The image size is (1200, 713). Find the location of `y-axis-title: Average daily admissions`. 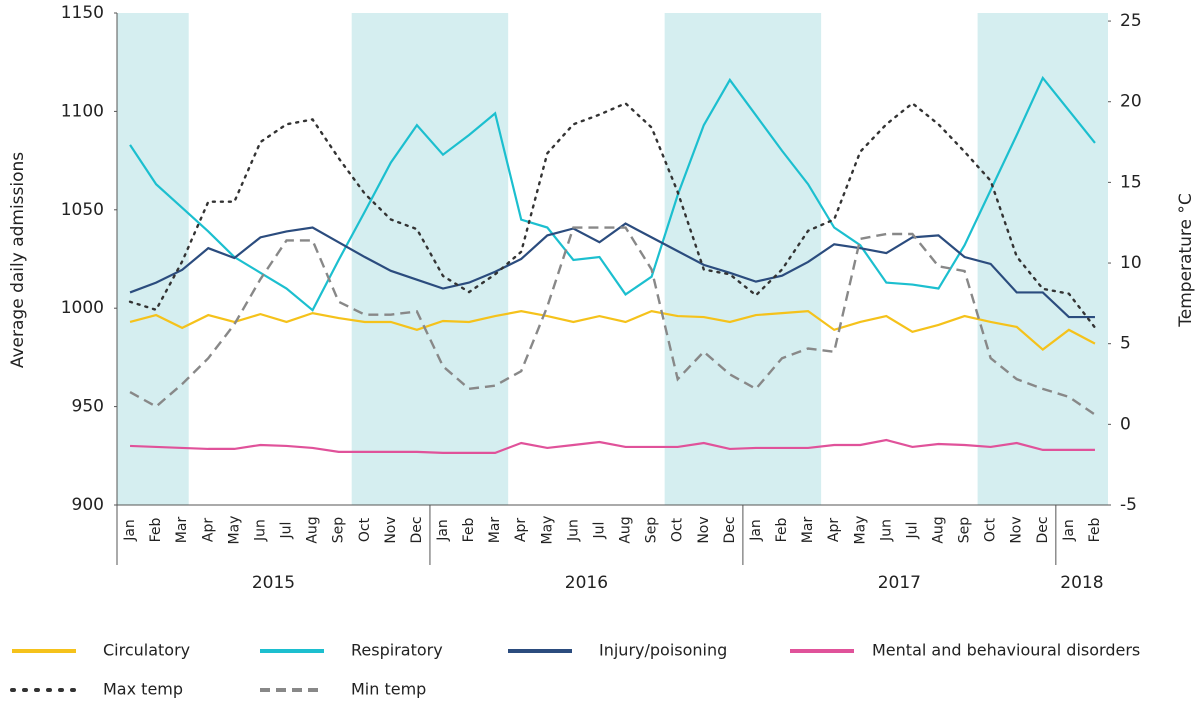

y-axis-title: Average daily admissions is located at coordinates (18, 260).